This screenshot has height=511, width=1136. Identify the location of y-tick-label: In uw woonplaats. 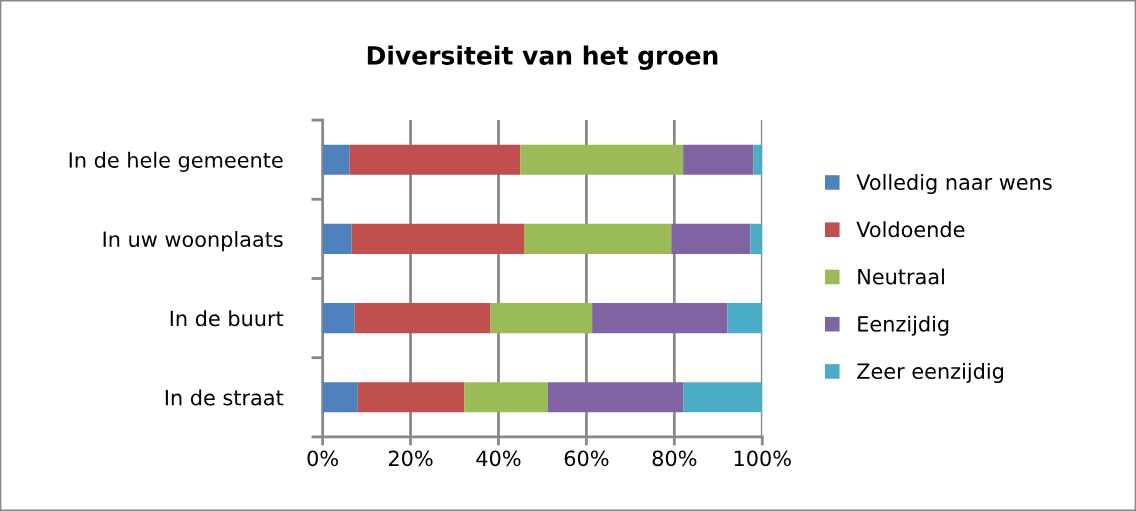
(193, 241).